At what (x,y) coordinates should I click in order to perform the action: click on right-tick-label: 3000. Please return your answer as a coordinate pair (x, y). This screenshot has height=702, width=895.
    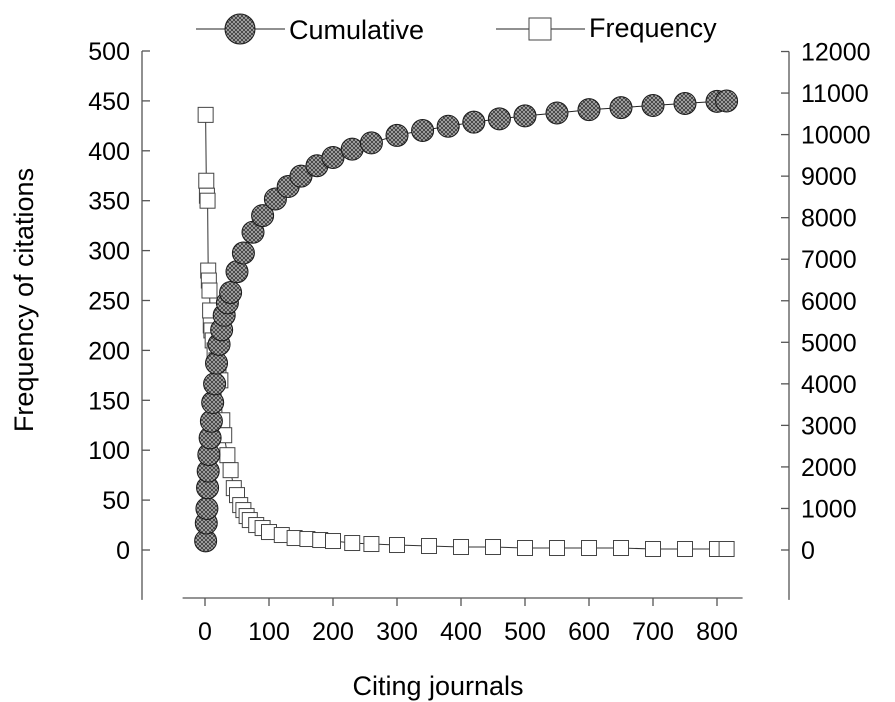
    Looking at the image, I should click on (829, 426).